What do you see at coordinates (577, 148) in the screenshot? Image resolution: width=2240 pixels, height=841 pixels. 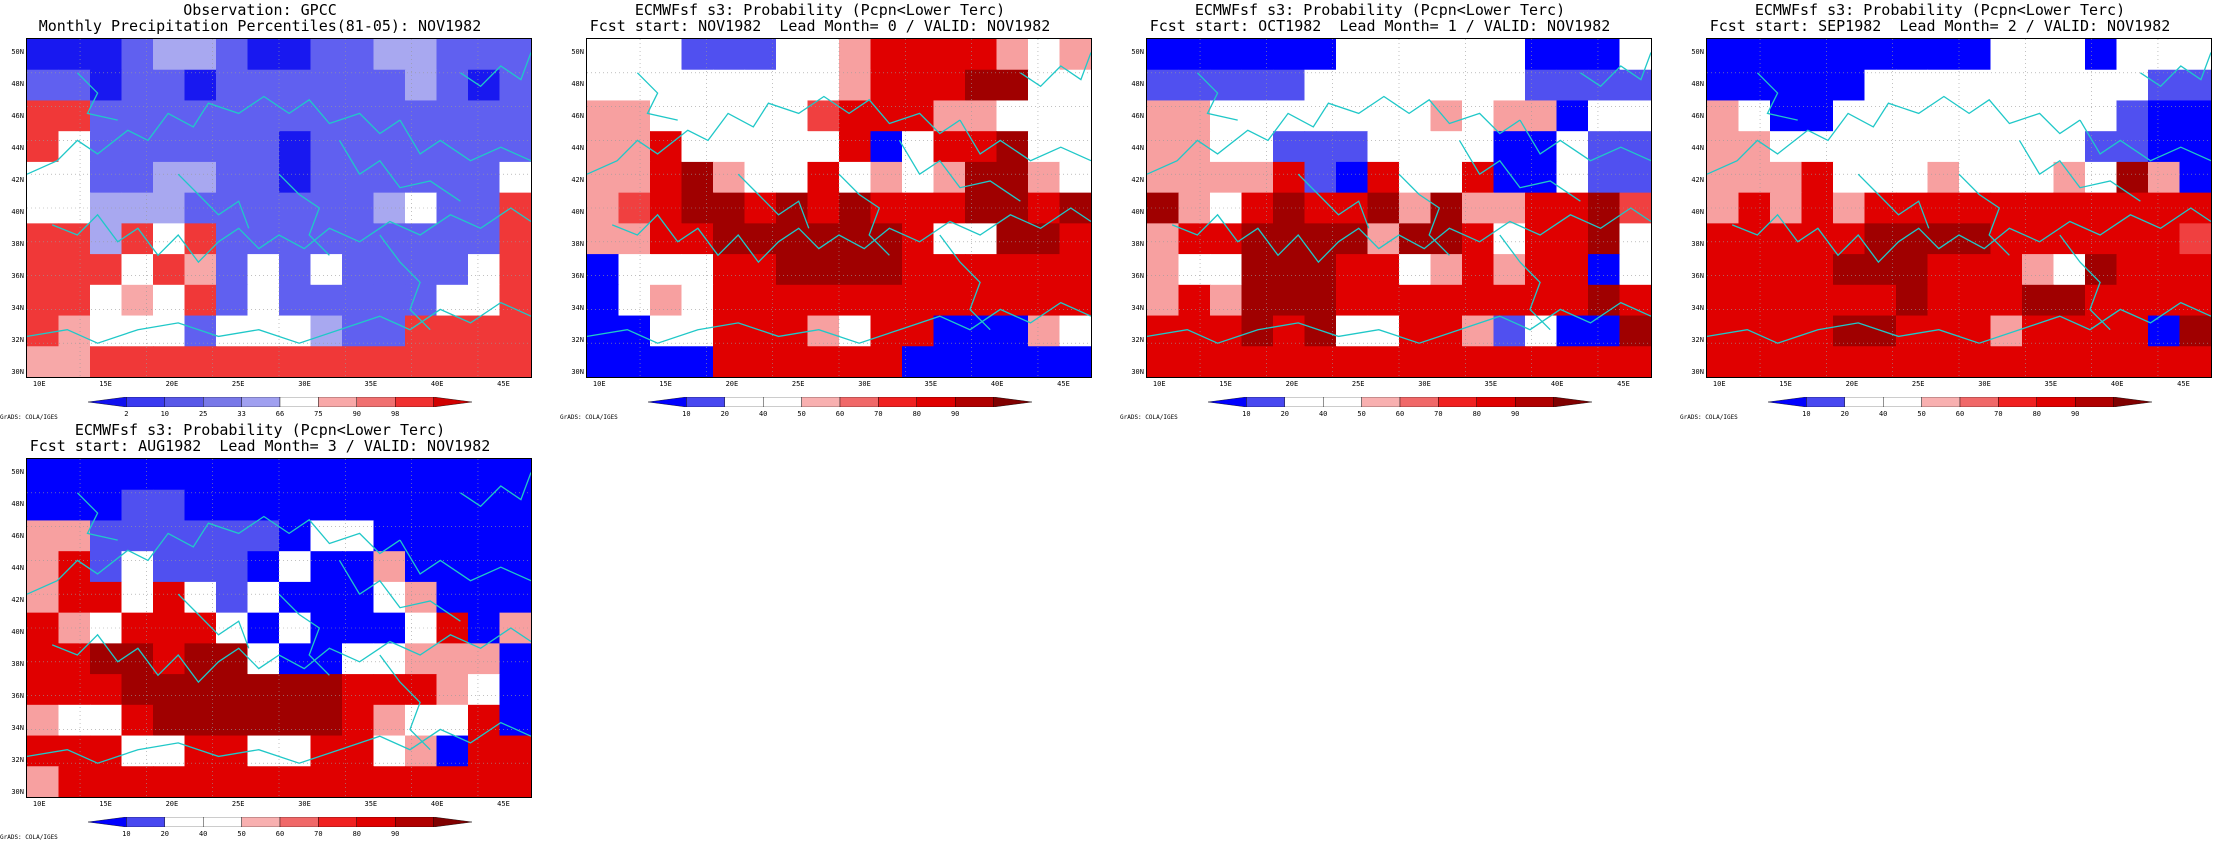 I see `lat-label: 44N` at bounding box center [577, 148].